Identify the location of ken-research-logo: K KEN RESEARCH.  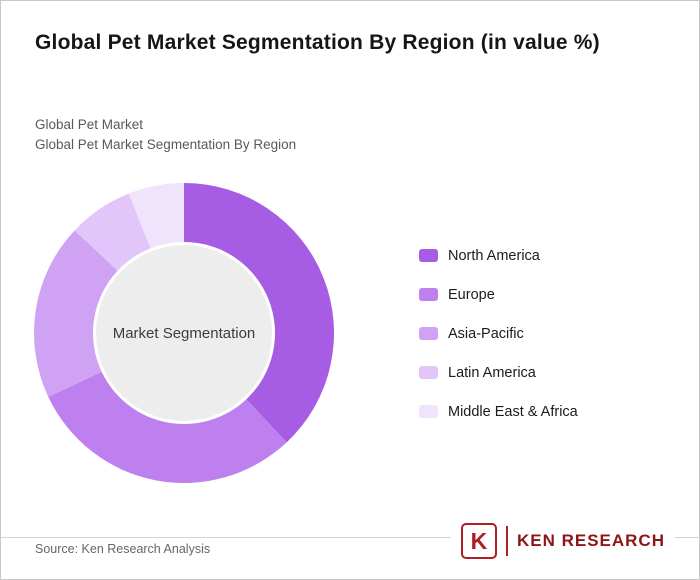
(562, 541).